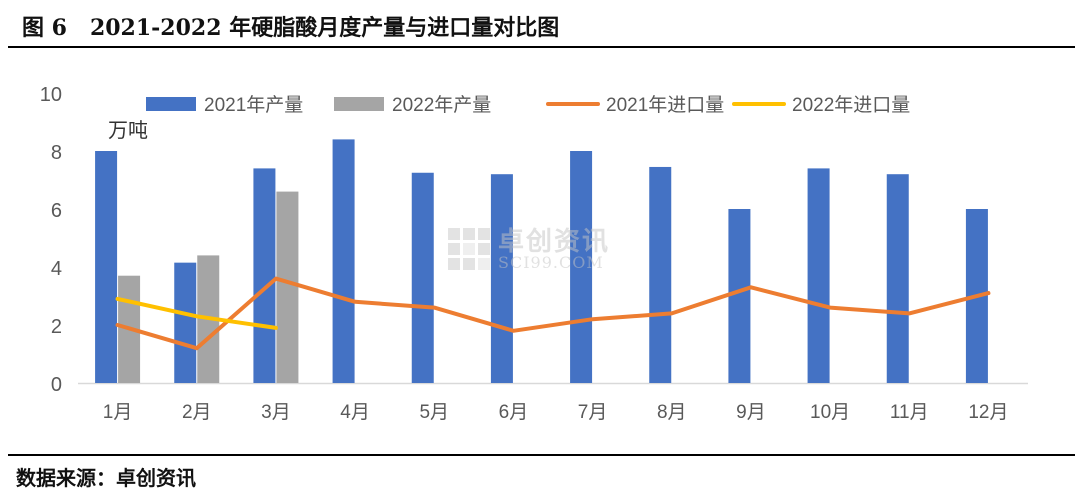  Describe the element at coordinates (118, 412) in the screenshot. I see `x-tick-label: 1月` at that location.